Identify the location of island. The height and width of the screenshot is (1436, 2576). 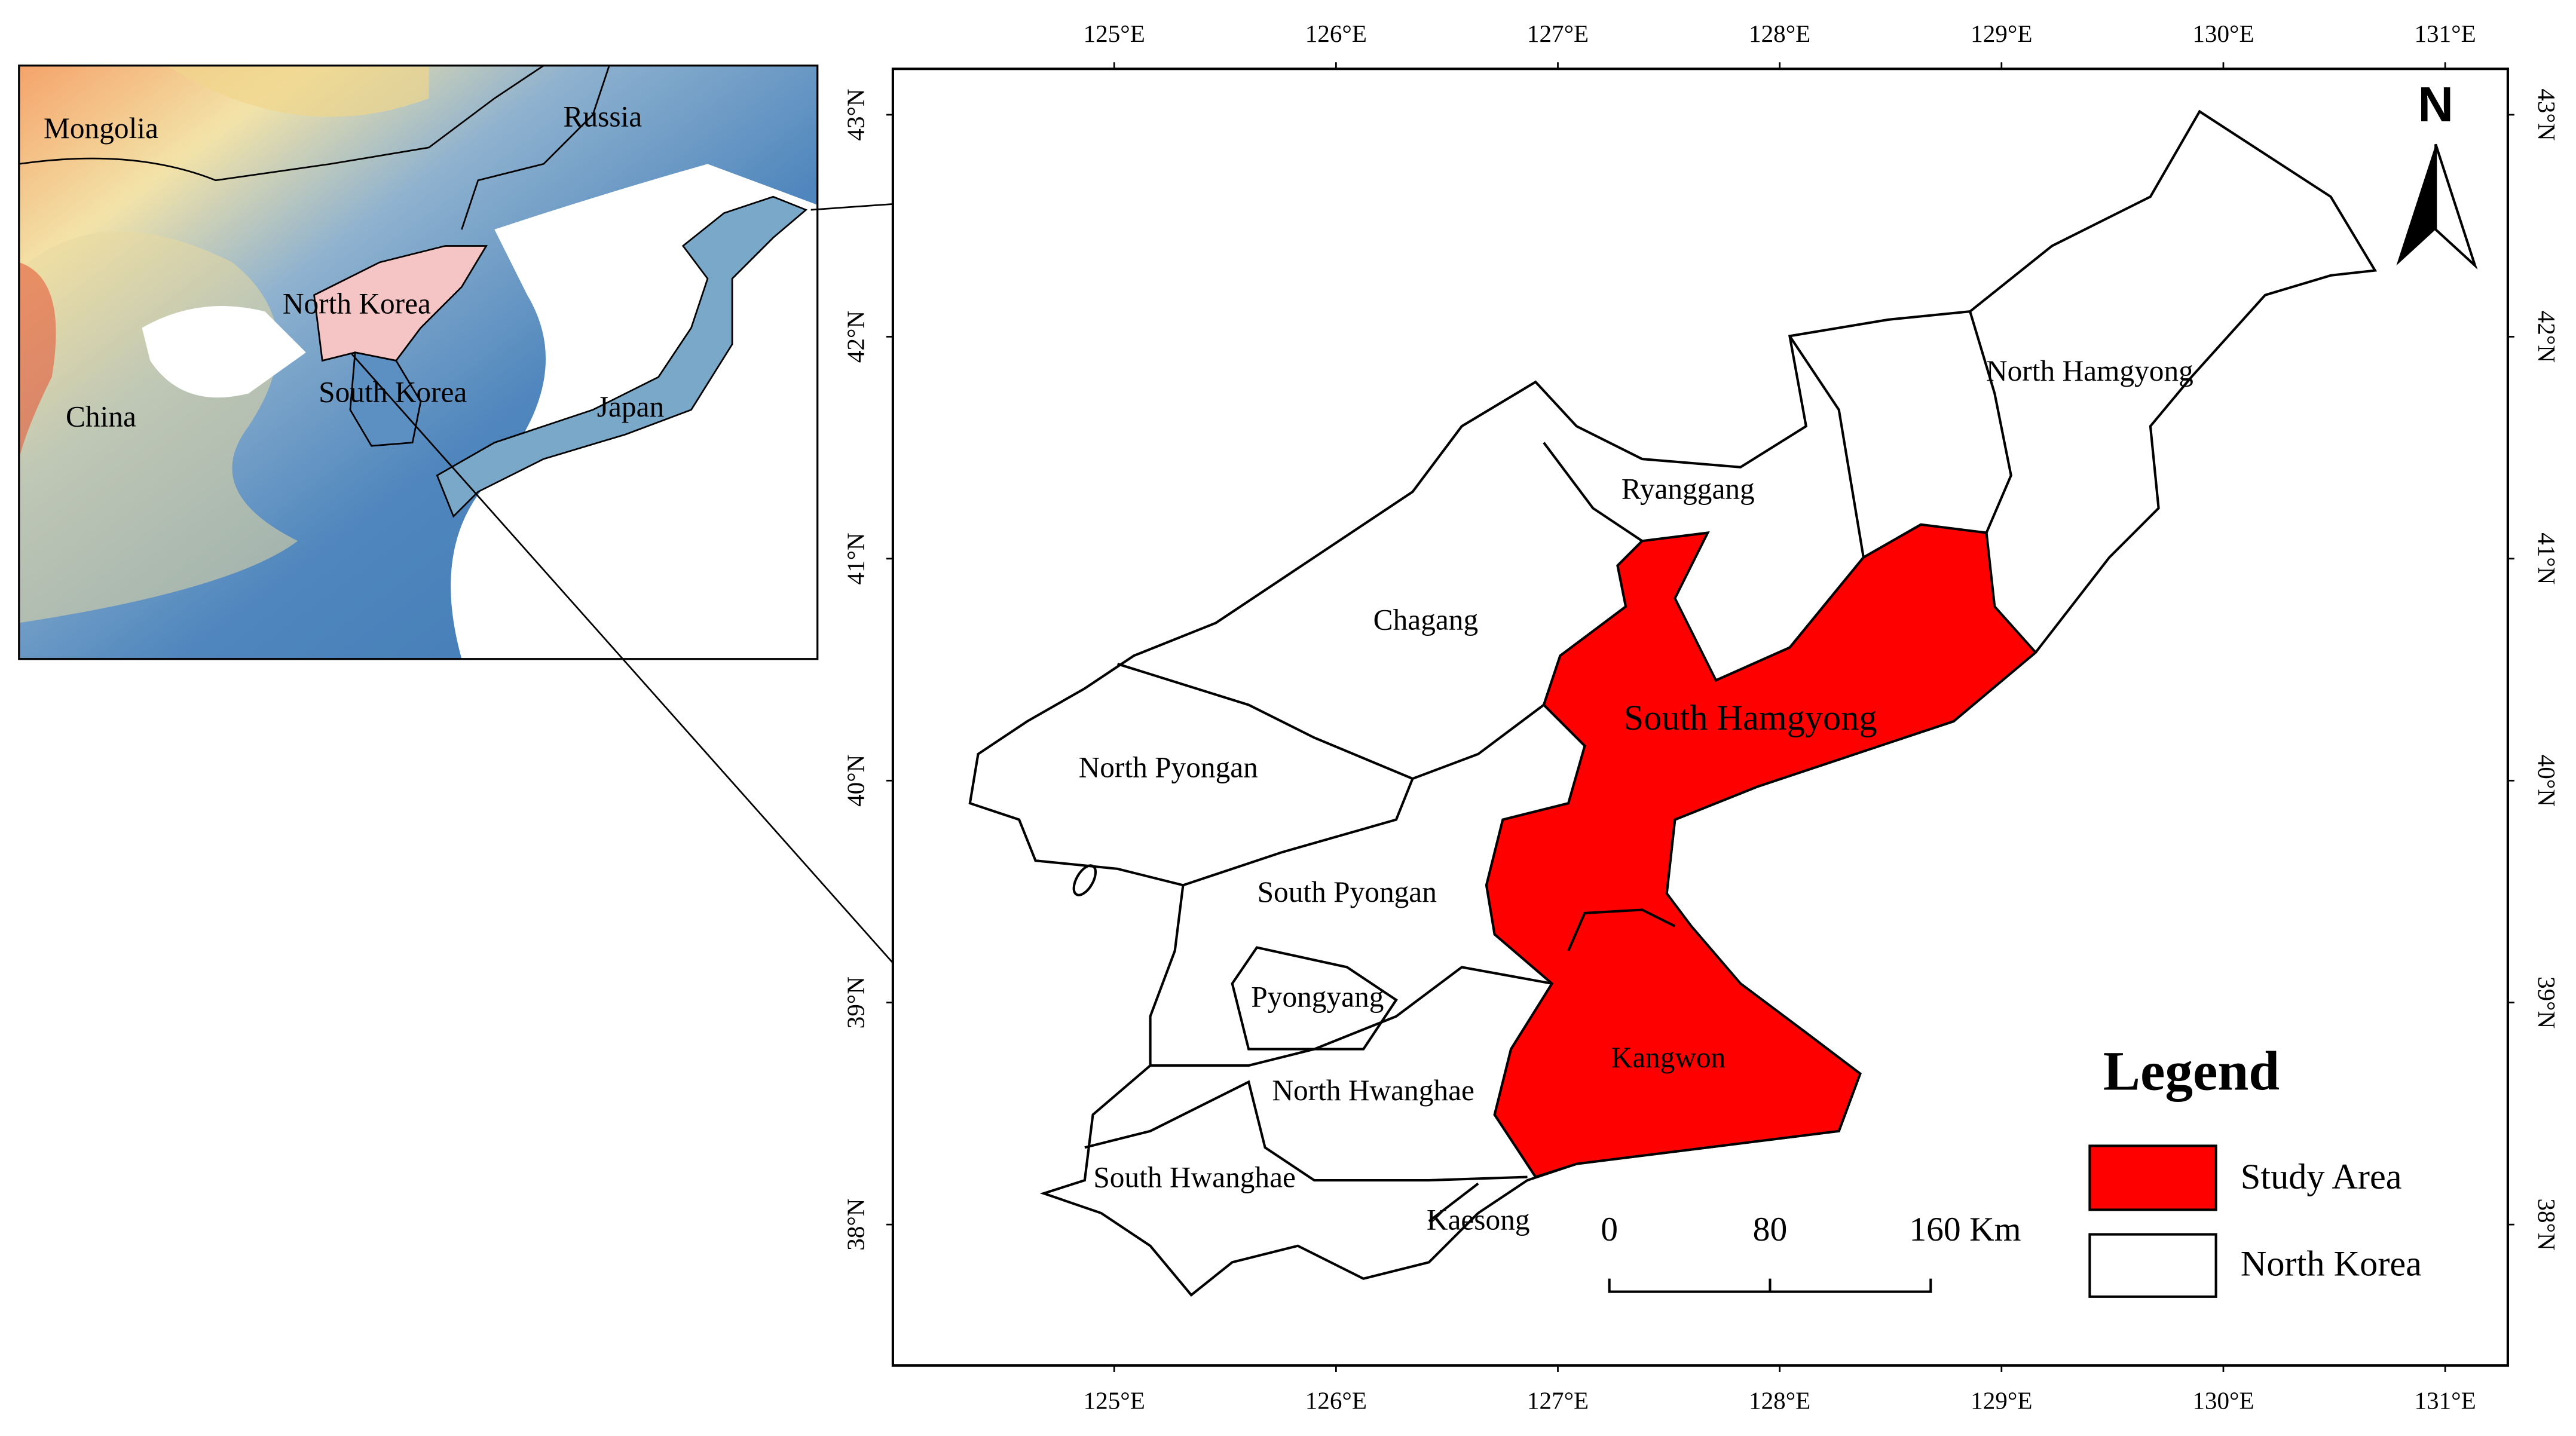
(1084, 880).